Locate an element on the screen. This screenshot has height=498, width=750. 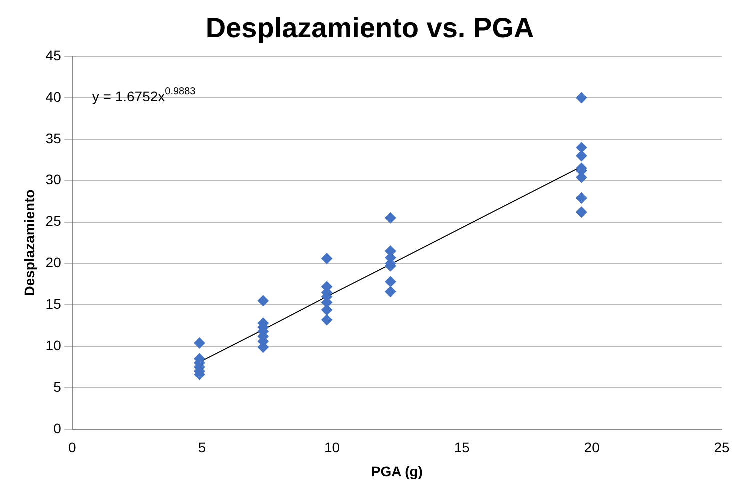
y-axis-title: Desplazamiento is located at coordinates (29, 243).